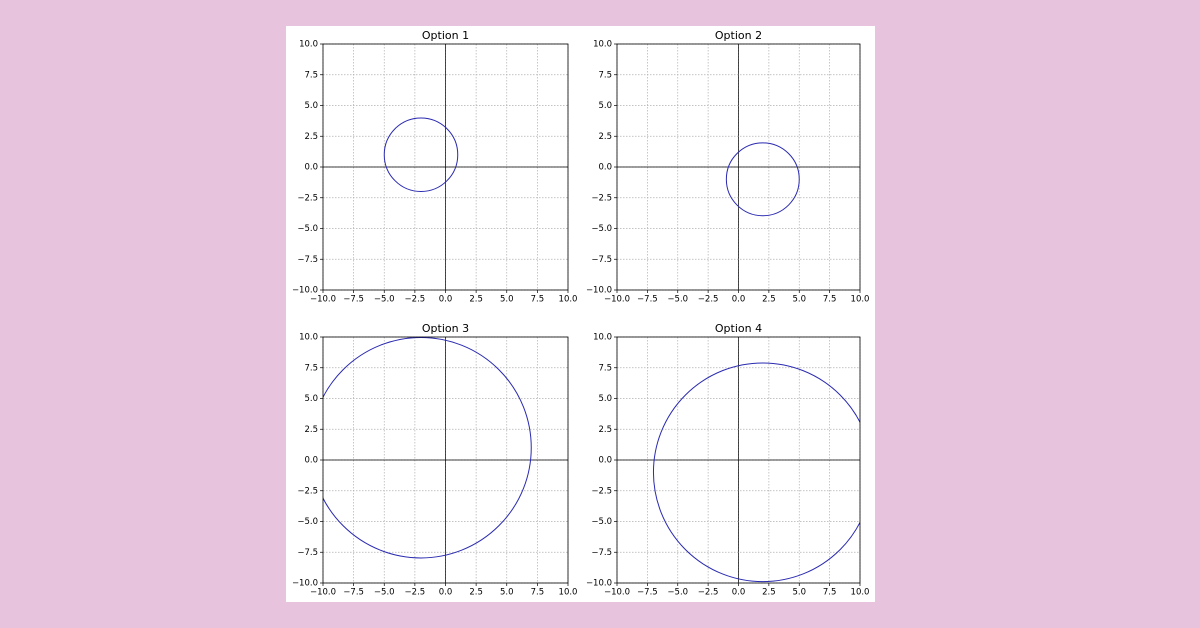  What do you see at coordinates (445, 328) in the screenshot?
I see `subplot-title: Option 3` at bounding box center [445, 328].